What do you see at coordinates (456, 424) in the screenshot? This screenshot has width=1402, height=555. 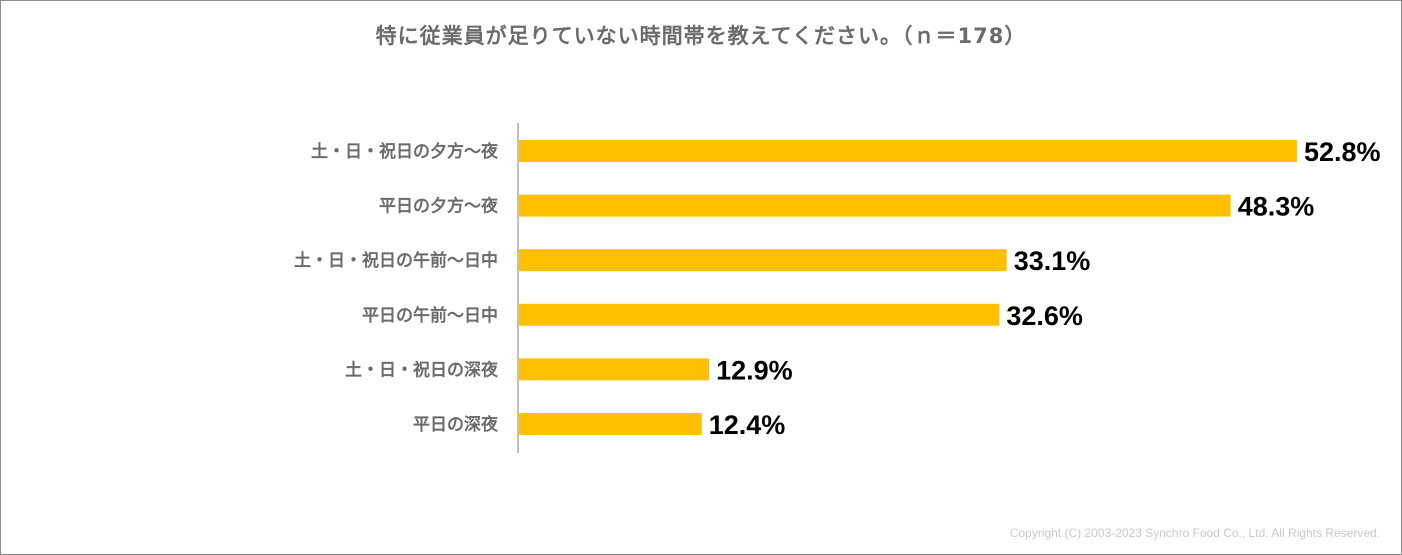 I see `category-label: 平日の深夜` at bounding box center [456, 424].